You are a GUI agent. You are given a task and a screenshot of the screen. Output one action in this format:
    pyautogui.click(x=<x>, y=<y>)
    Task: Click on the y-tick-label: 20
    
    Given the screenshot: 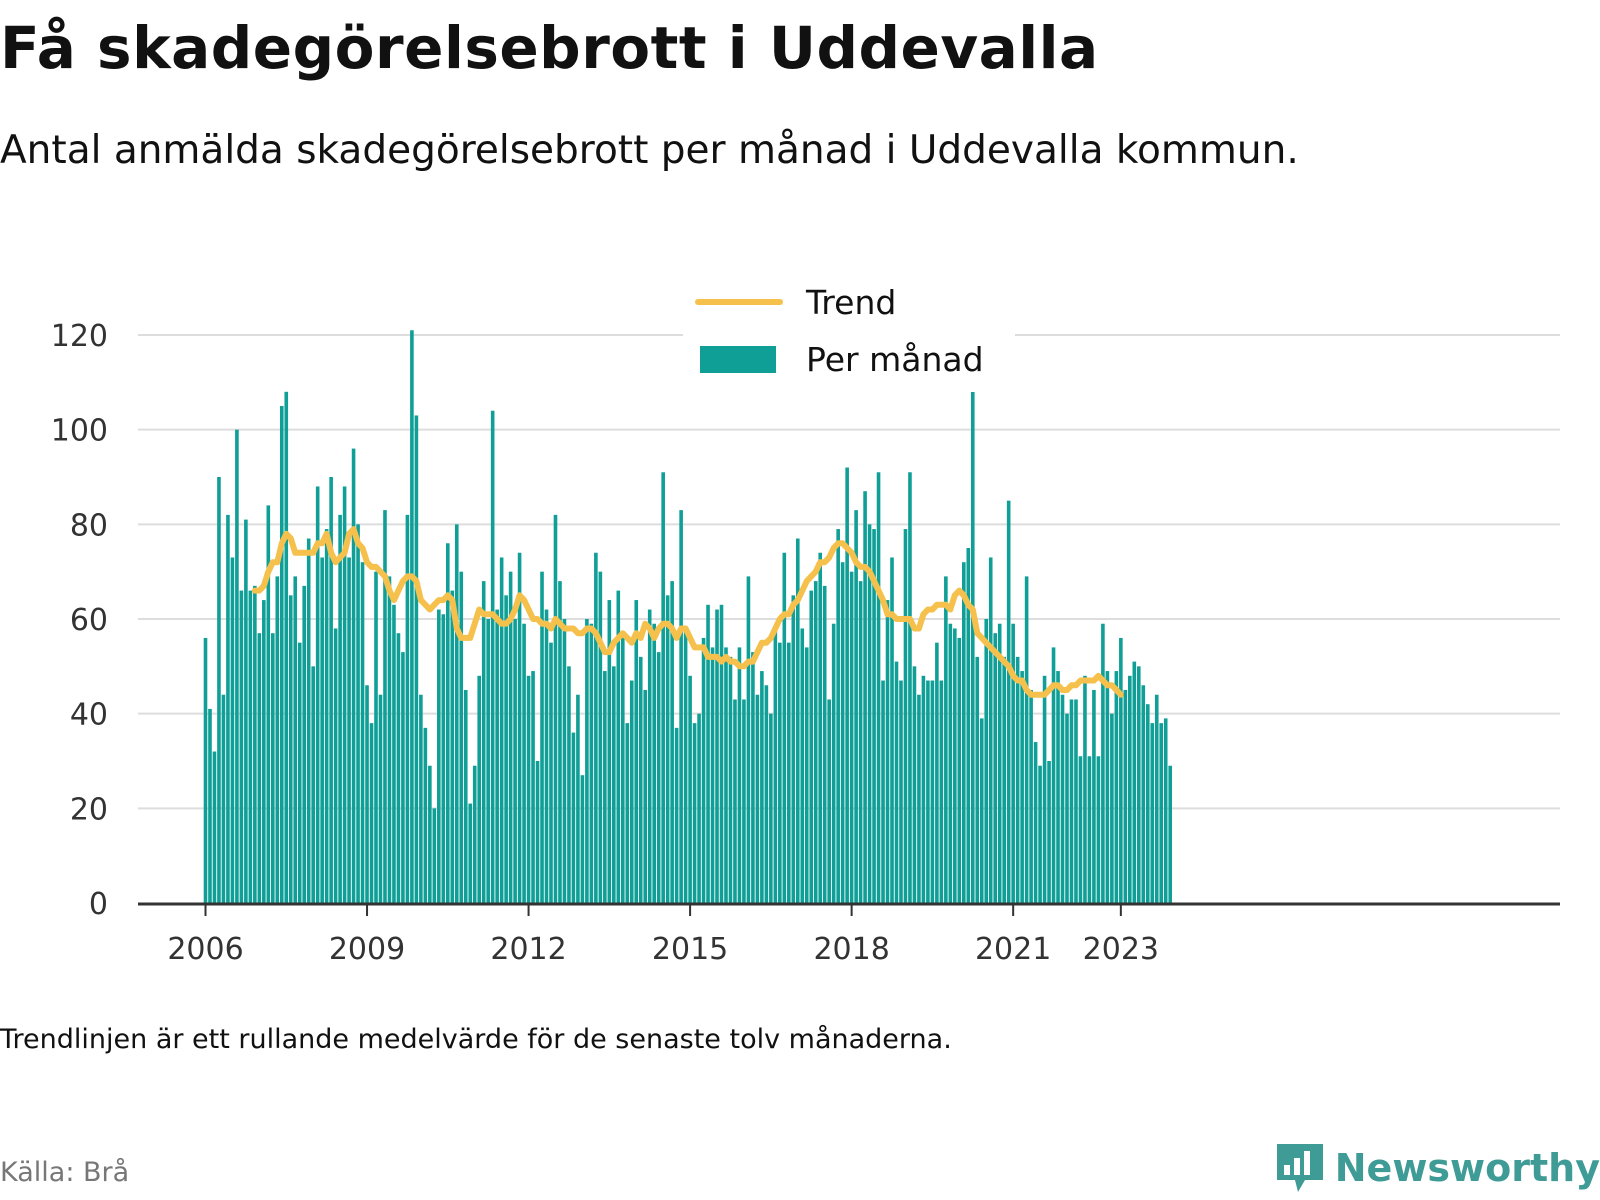 What is the action you would take?
    pyautogui.click(x=89, y=809)
    